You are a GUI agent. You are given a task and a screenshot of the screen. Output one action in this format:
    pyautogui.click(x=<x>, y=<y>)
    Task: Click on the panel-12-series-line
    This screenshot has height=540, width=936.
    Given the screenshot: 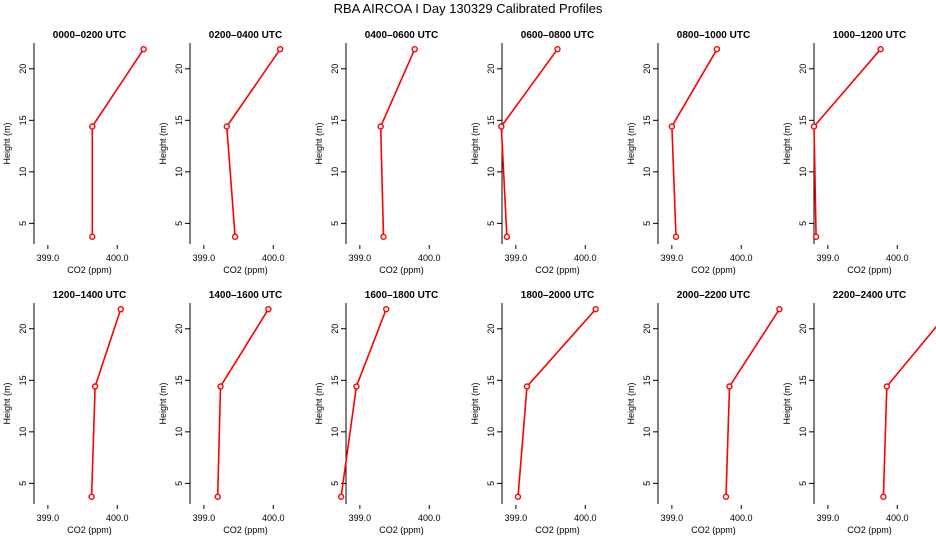 What is the action you would take?
    pyautogui.click(x=909, y=411)
    